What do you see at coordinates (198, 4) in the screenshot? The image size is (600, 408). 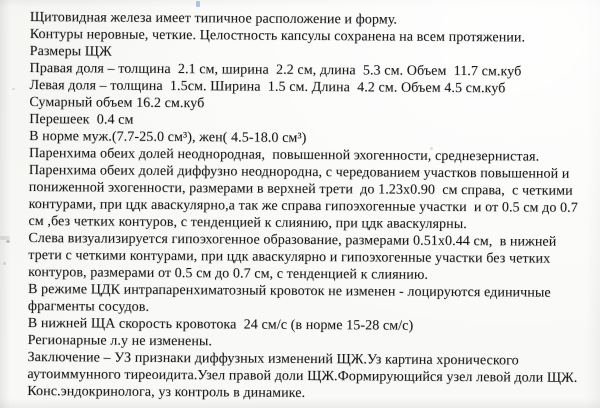 I see `pen-mark-artifact` at bounding box center [198, 4].